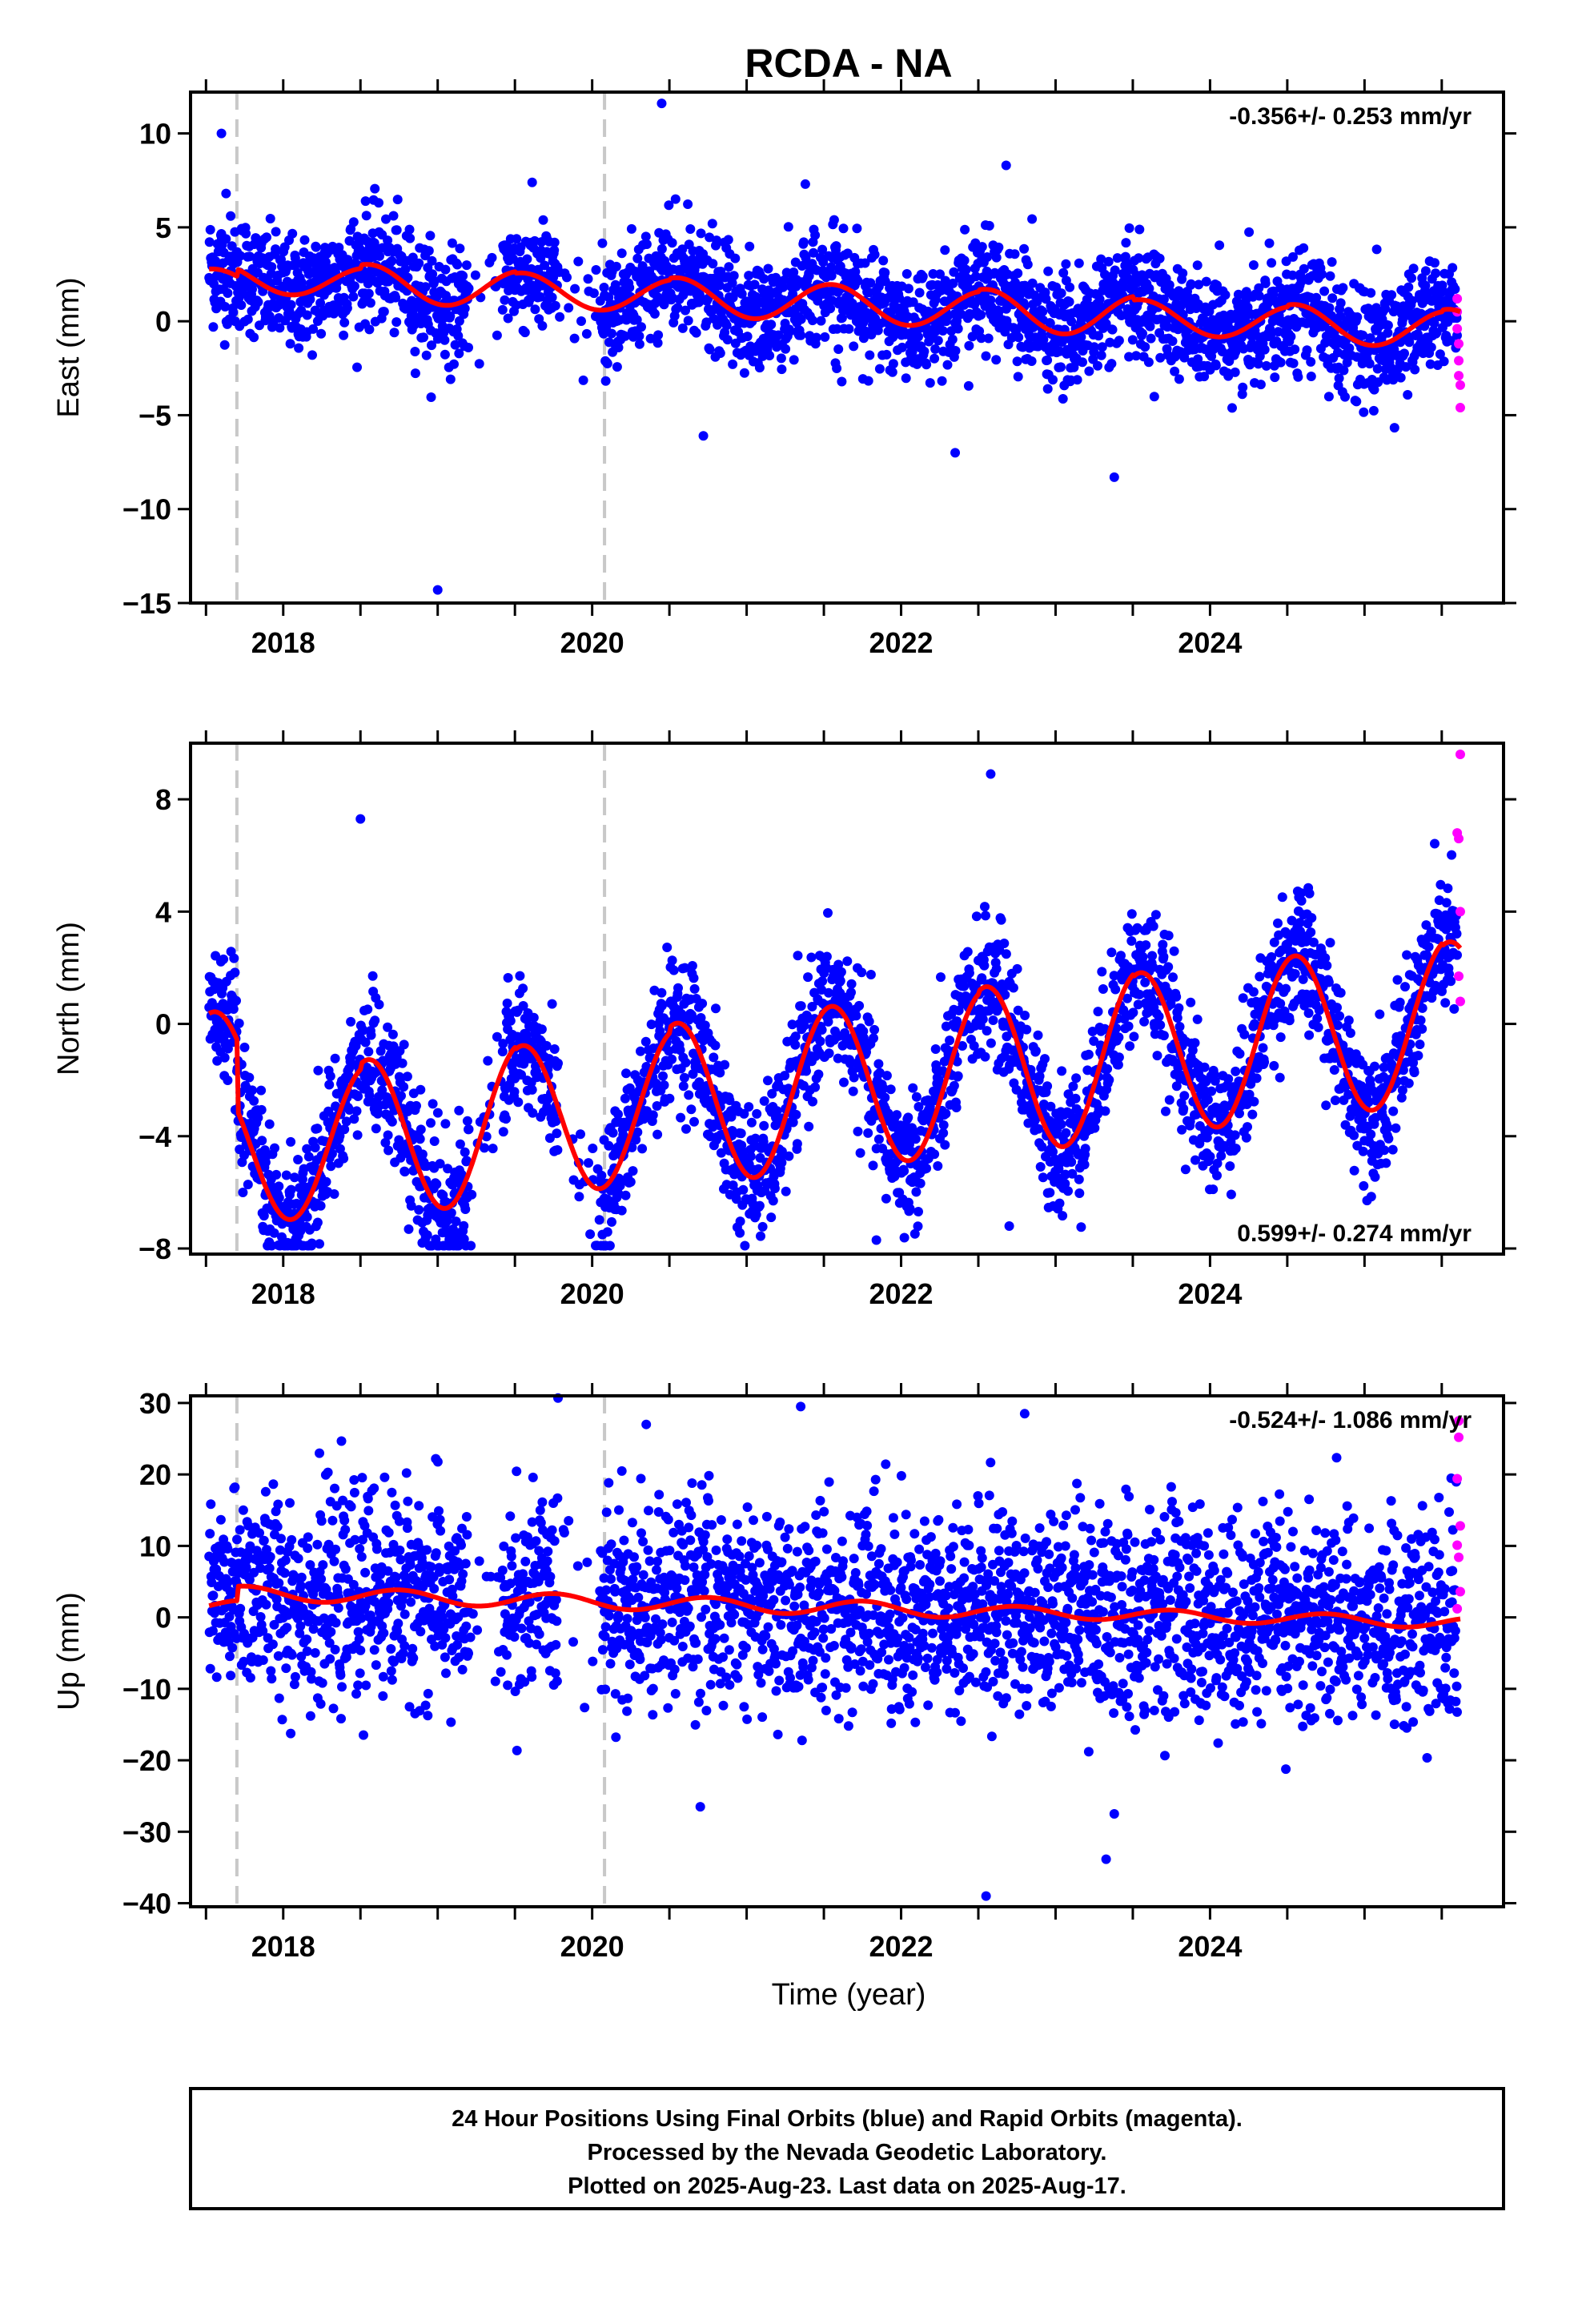 Image resolution: width=1582 pixels, height=2324 pixels. I want to click on rapid-orbit-point, so click(1459, 361).